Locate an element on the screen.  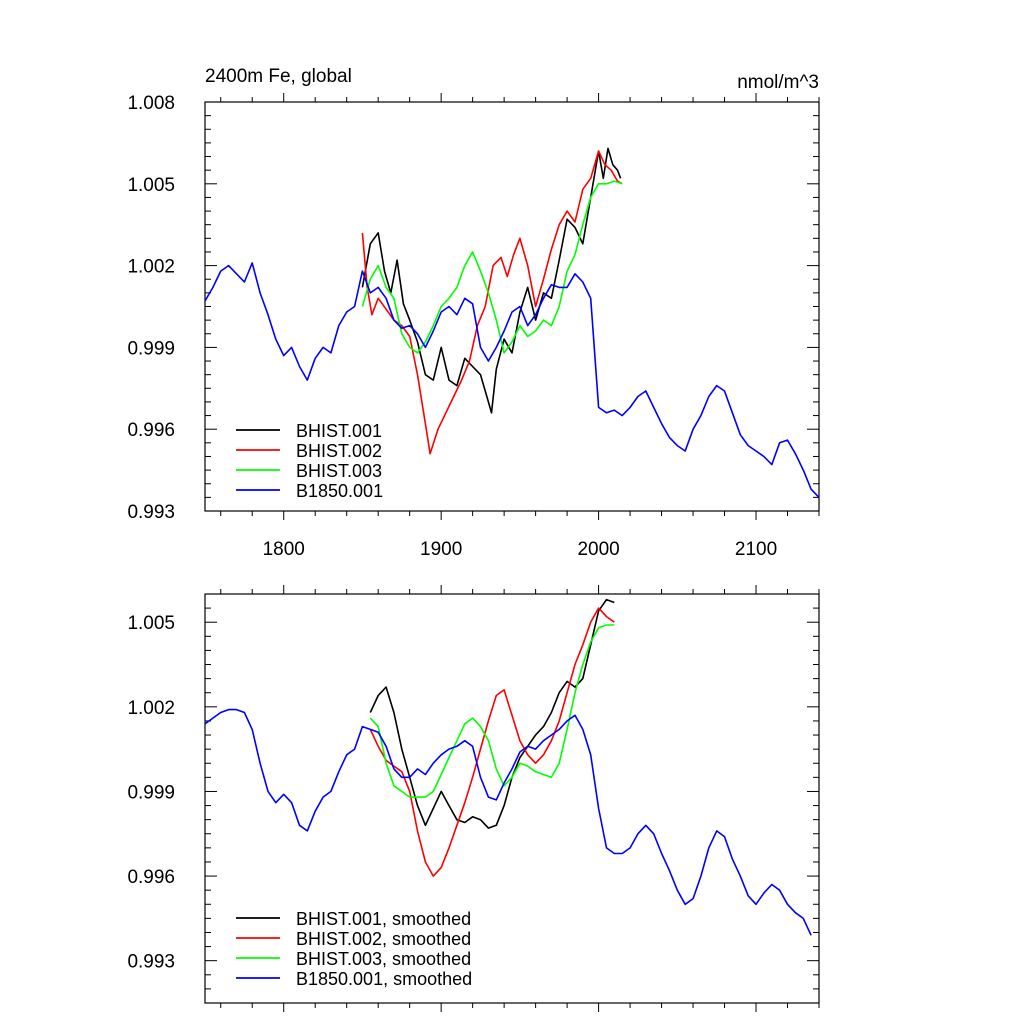
legend-label: BHIST.001, smoothed is located at coordinates (383, 919).